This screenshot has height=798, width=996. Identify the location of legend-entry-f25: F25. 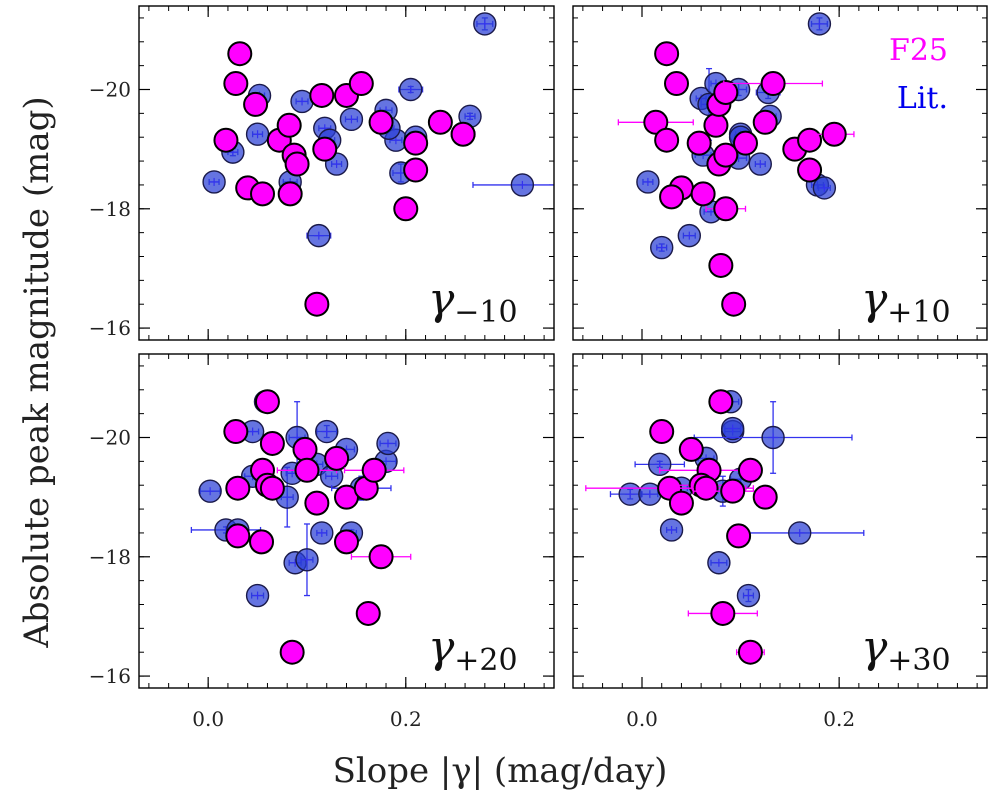
(918, 50).